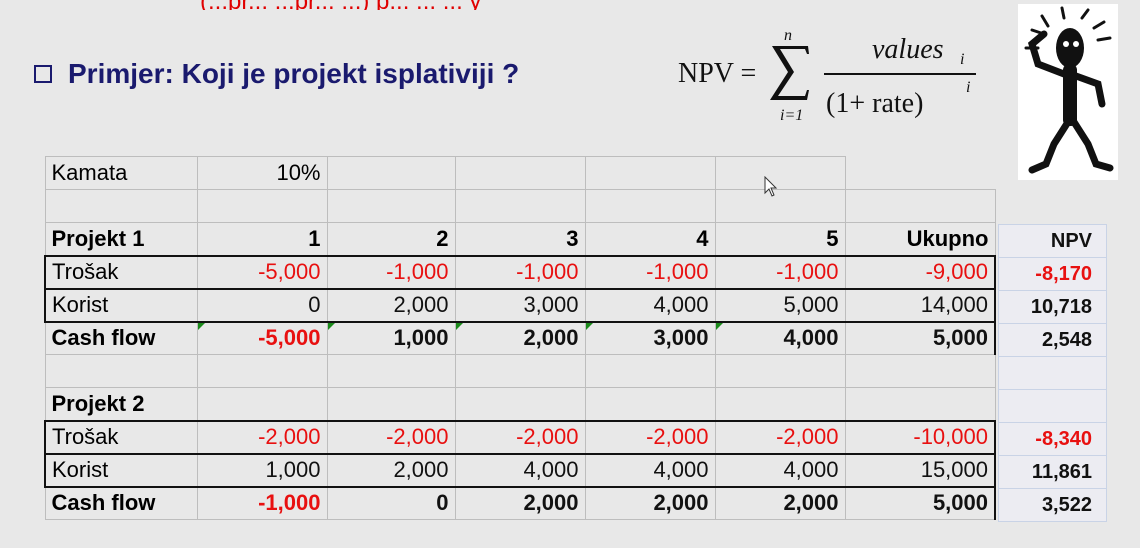  Describe the element at coordinates (391, 239) in the screenshot. I see `column-header: 2` at that location.